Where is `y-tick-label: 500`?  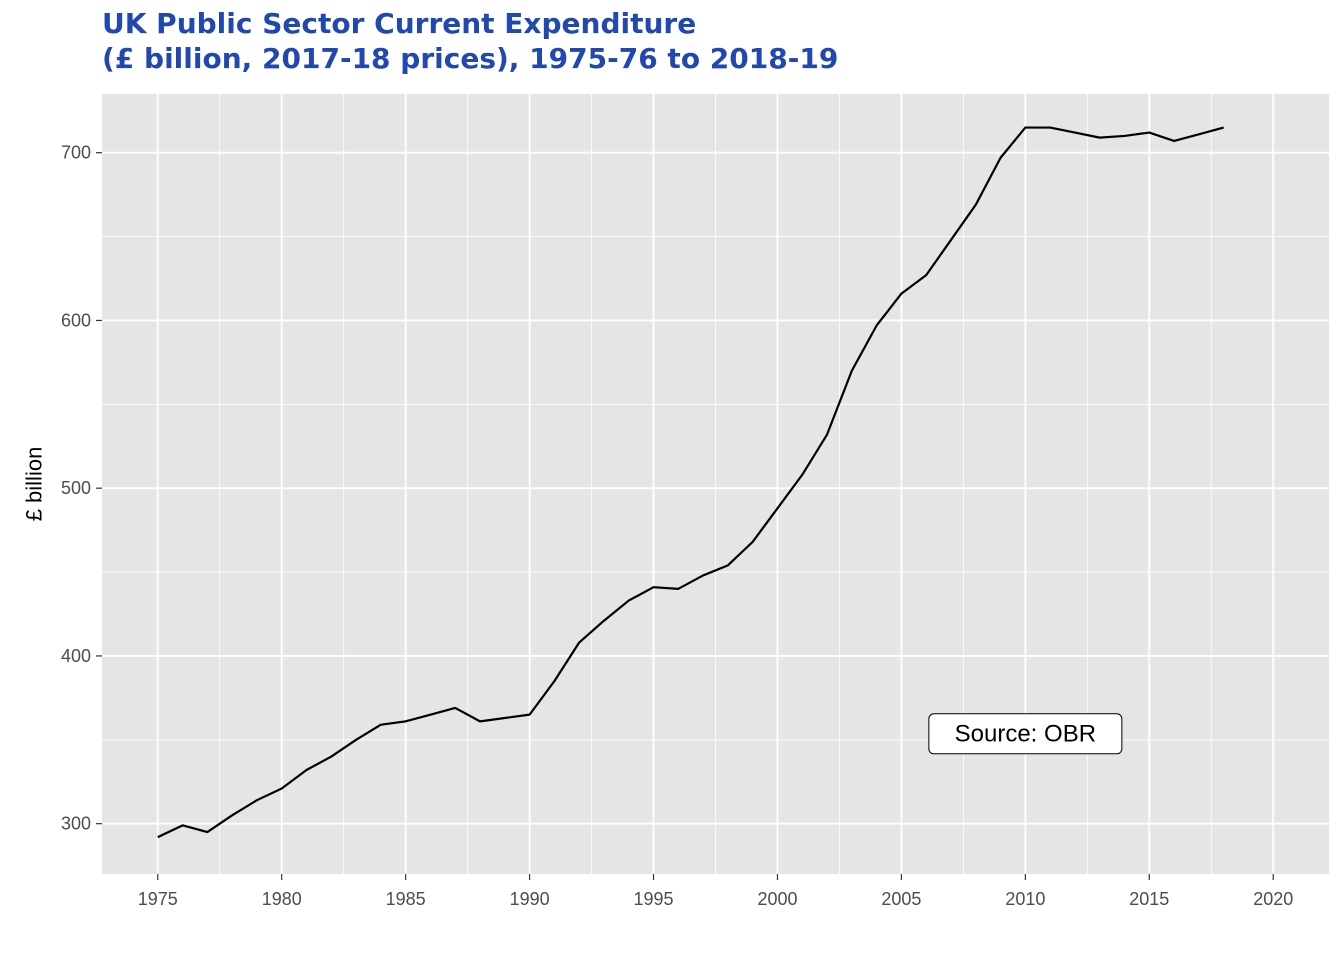
y-tick-label: 500 is located at coordinates (76, 488).